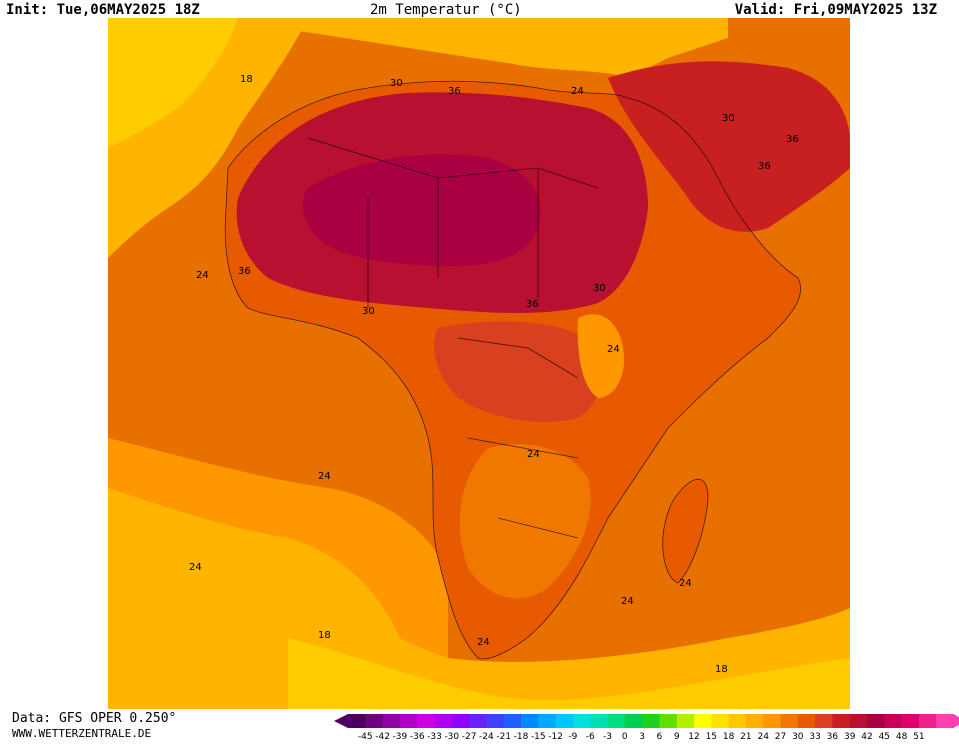 Image resolution: width=959 pixels, height=745 pixels. I want to click on legend-tick-label: 21, so click(745, 736).